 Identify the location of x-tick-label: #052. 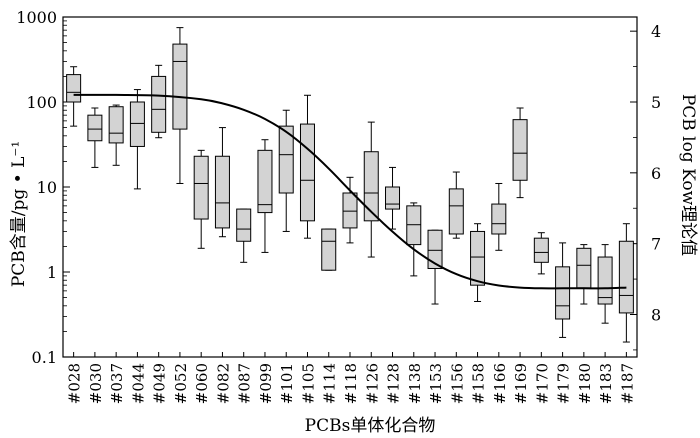
(181, 383).